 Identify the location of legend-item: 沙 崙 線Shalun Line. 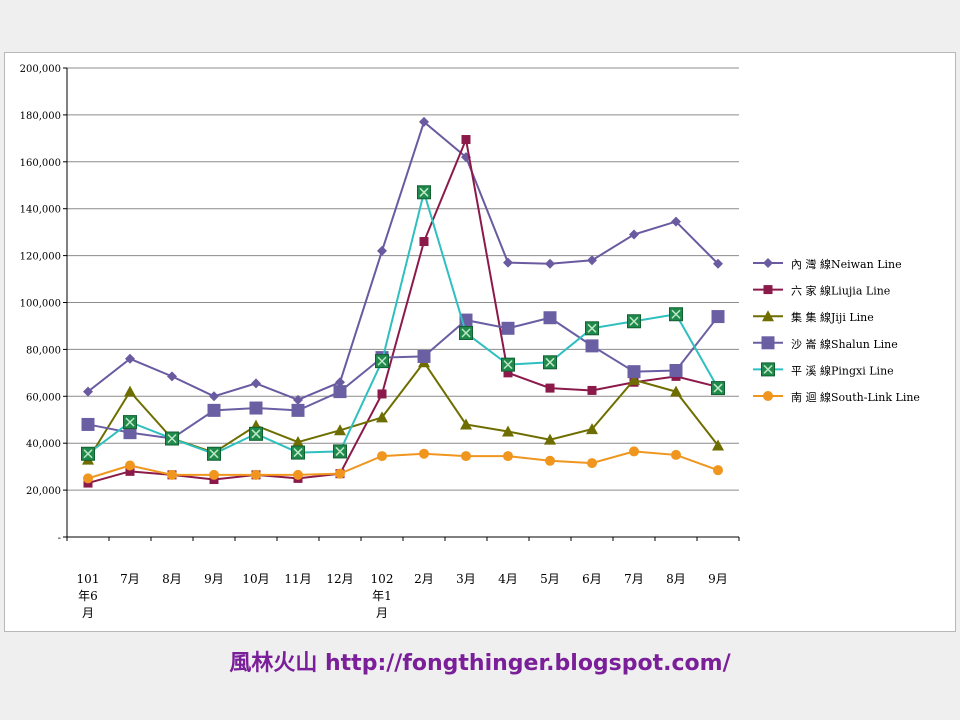
(825, 343).